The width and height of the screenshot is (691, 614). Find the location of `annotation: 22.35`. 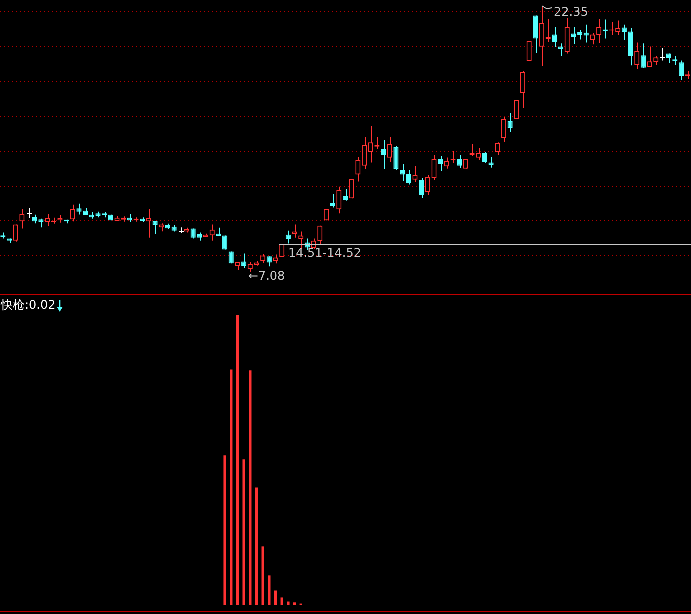

annotation: 22.35 is located at coordinates (571, 12).